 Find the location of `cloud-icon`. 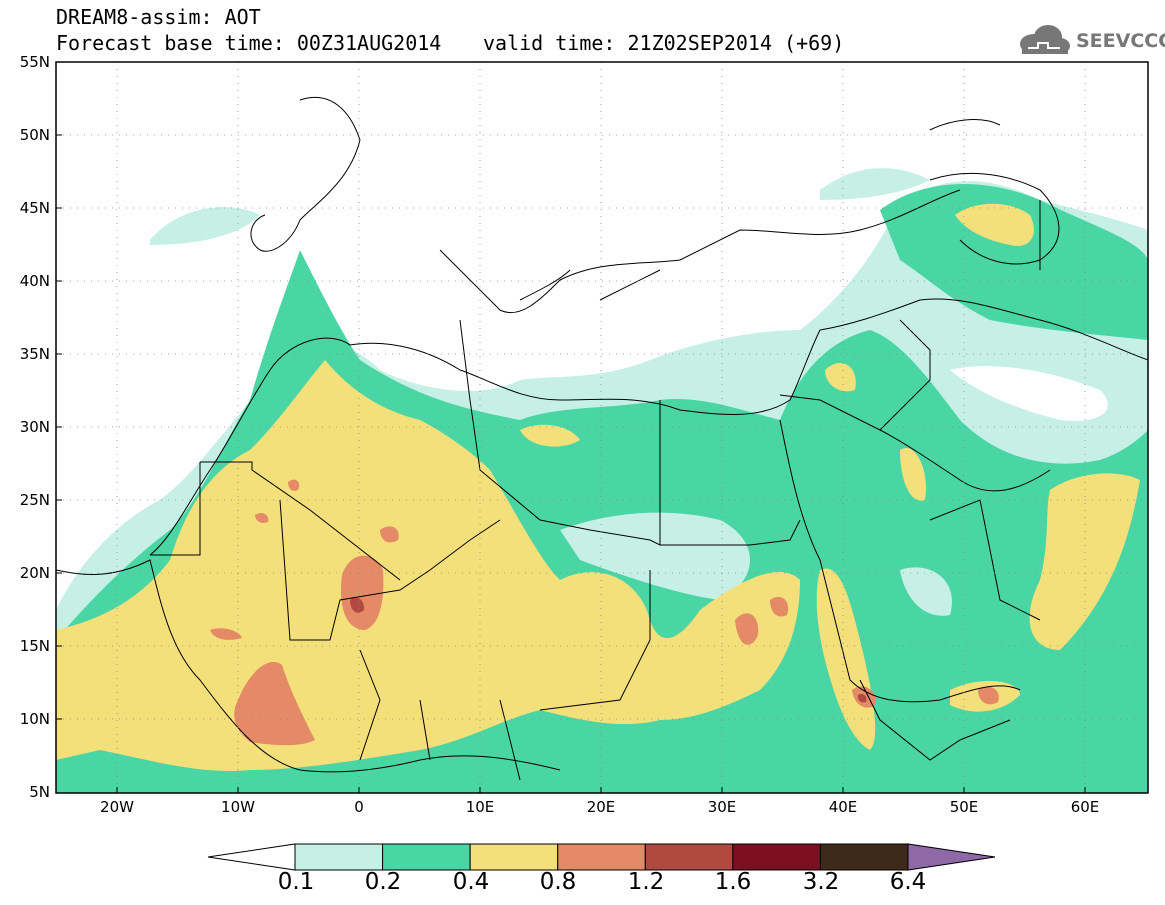

cloud-icon is located at coordinates (1045, 39).